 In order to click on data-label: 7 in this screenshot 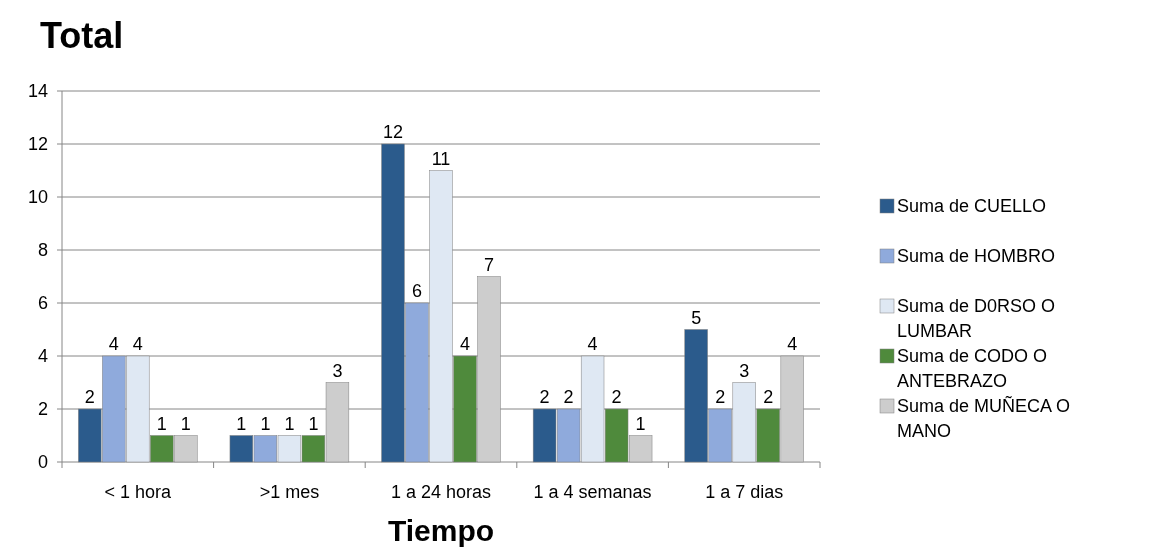, I will do `click(489, 264)`.